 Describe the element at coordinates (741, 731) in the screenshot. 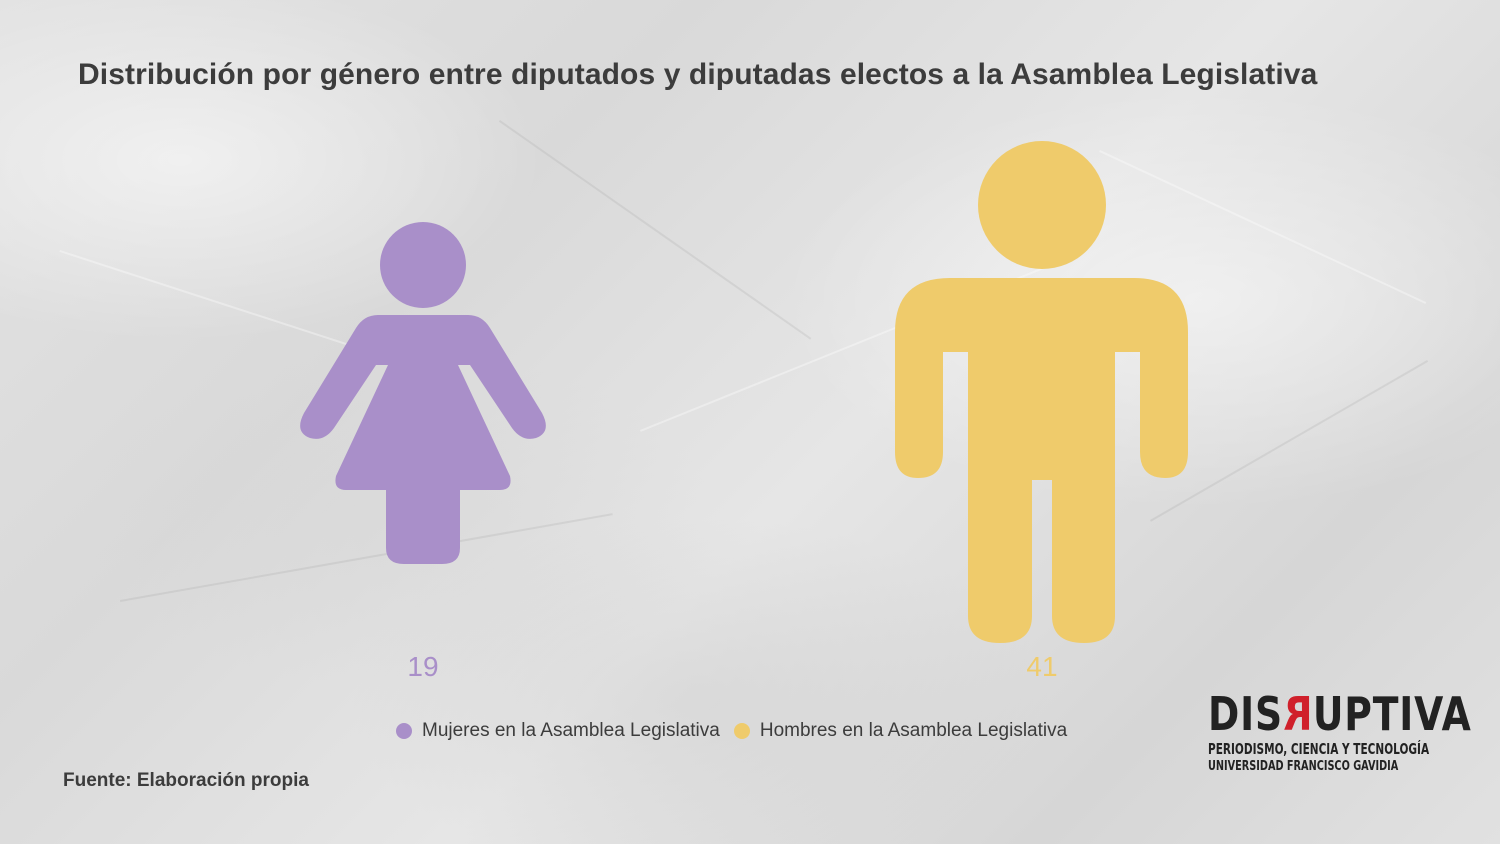

I see `legend-marker-men` at that location.